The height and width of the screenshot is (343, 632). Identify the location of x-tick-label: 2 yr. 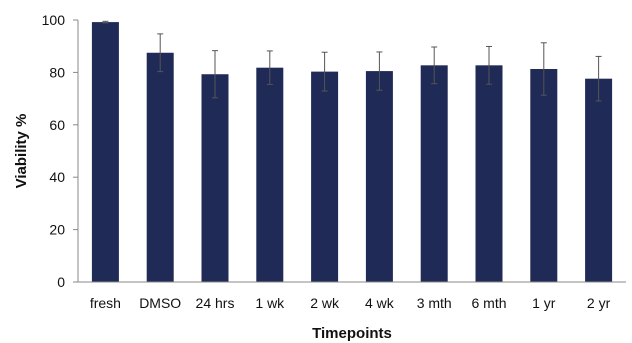
(599, 303).